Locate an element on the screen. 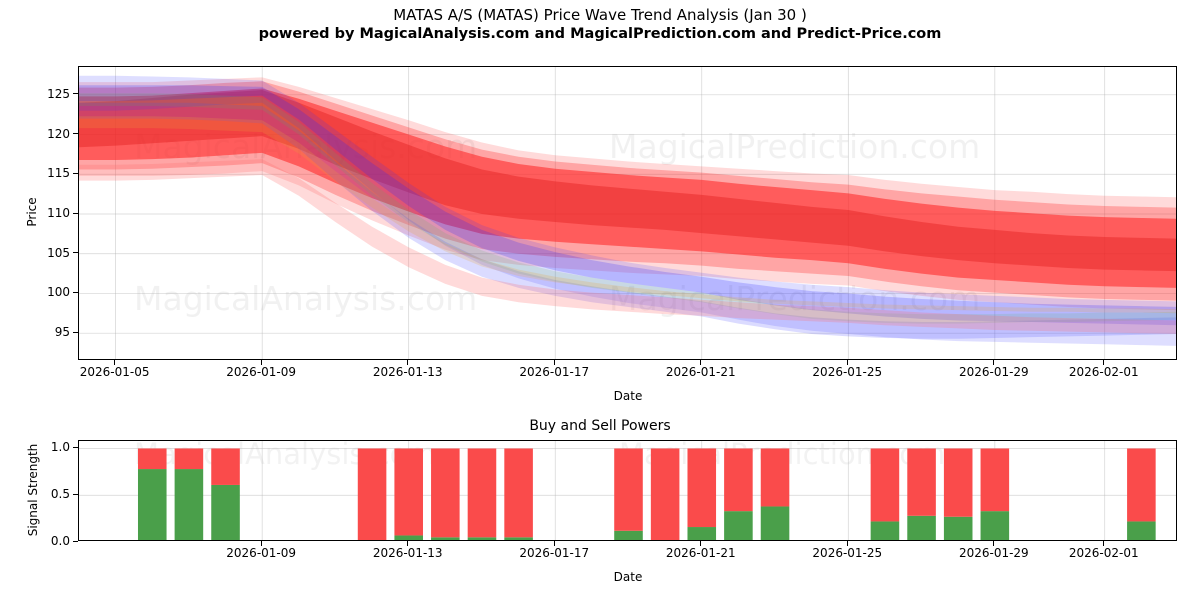 Image resolution: width=1200 pixels, height=600 pixels. powers-x-tick-label: 2026-01-21 is located at coordinates (700, 553).